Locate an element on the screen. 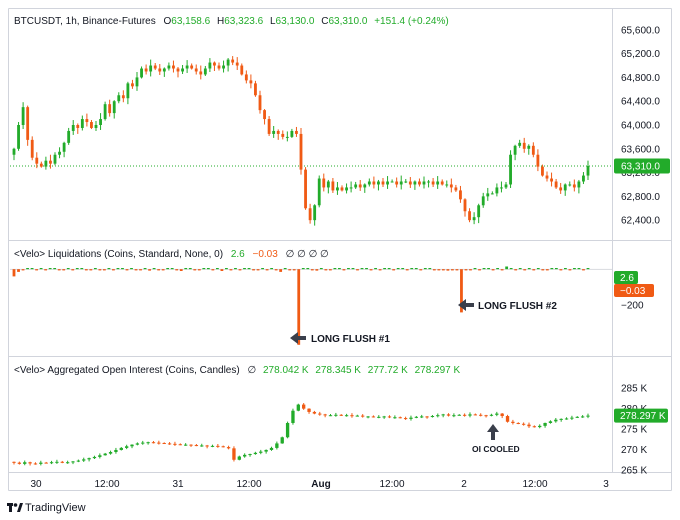 The height and width of the screenshot is (520, 680). x-tick-label: 2 is located at coordinates (464, 484).